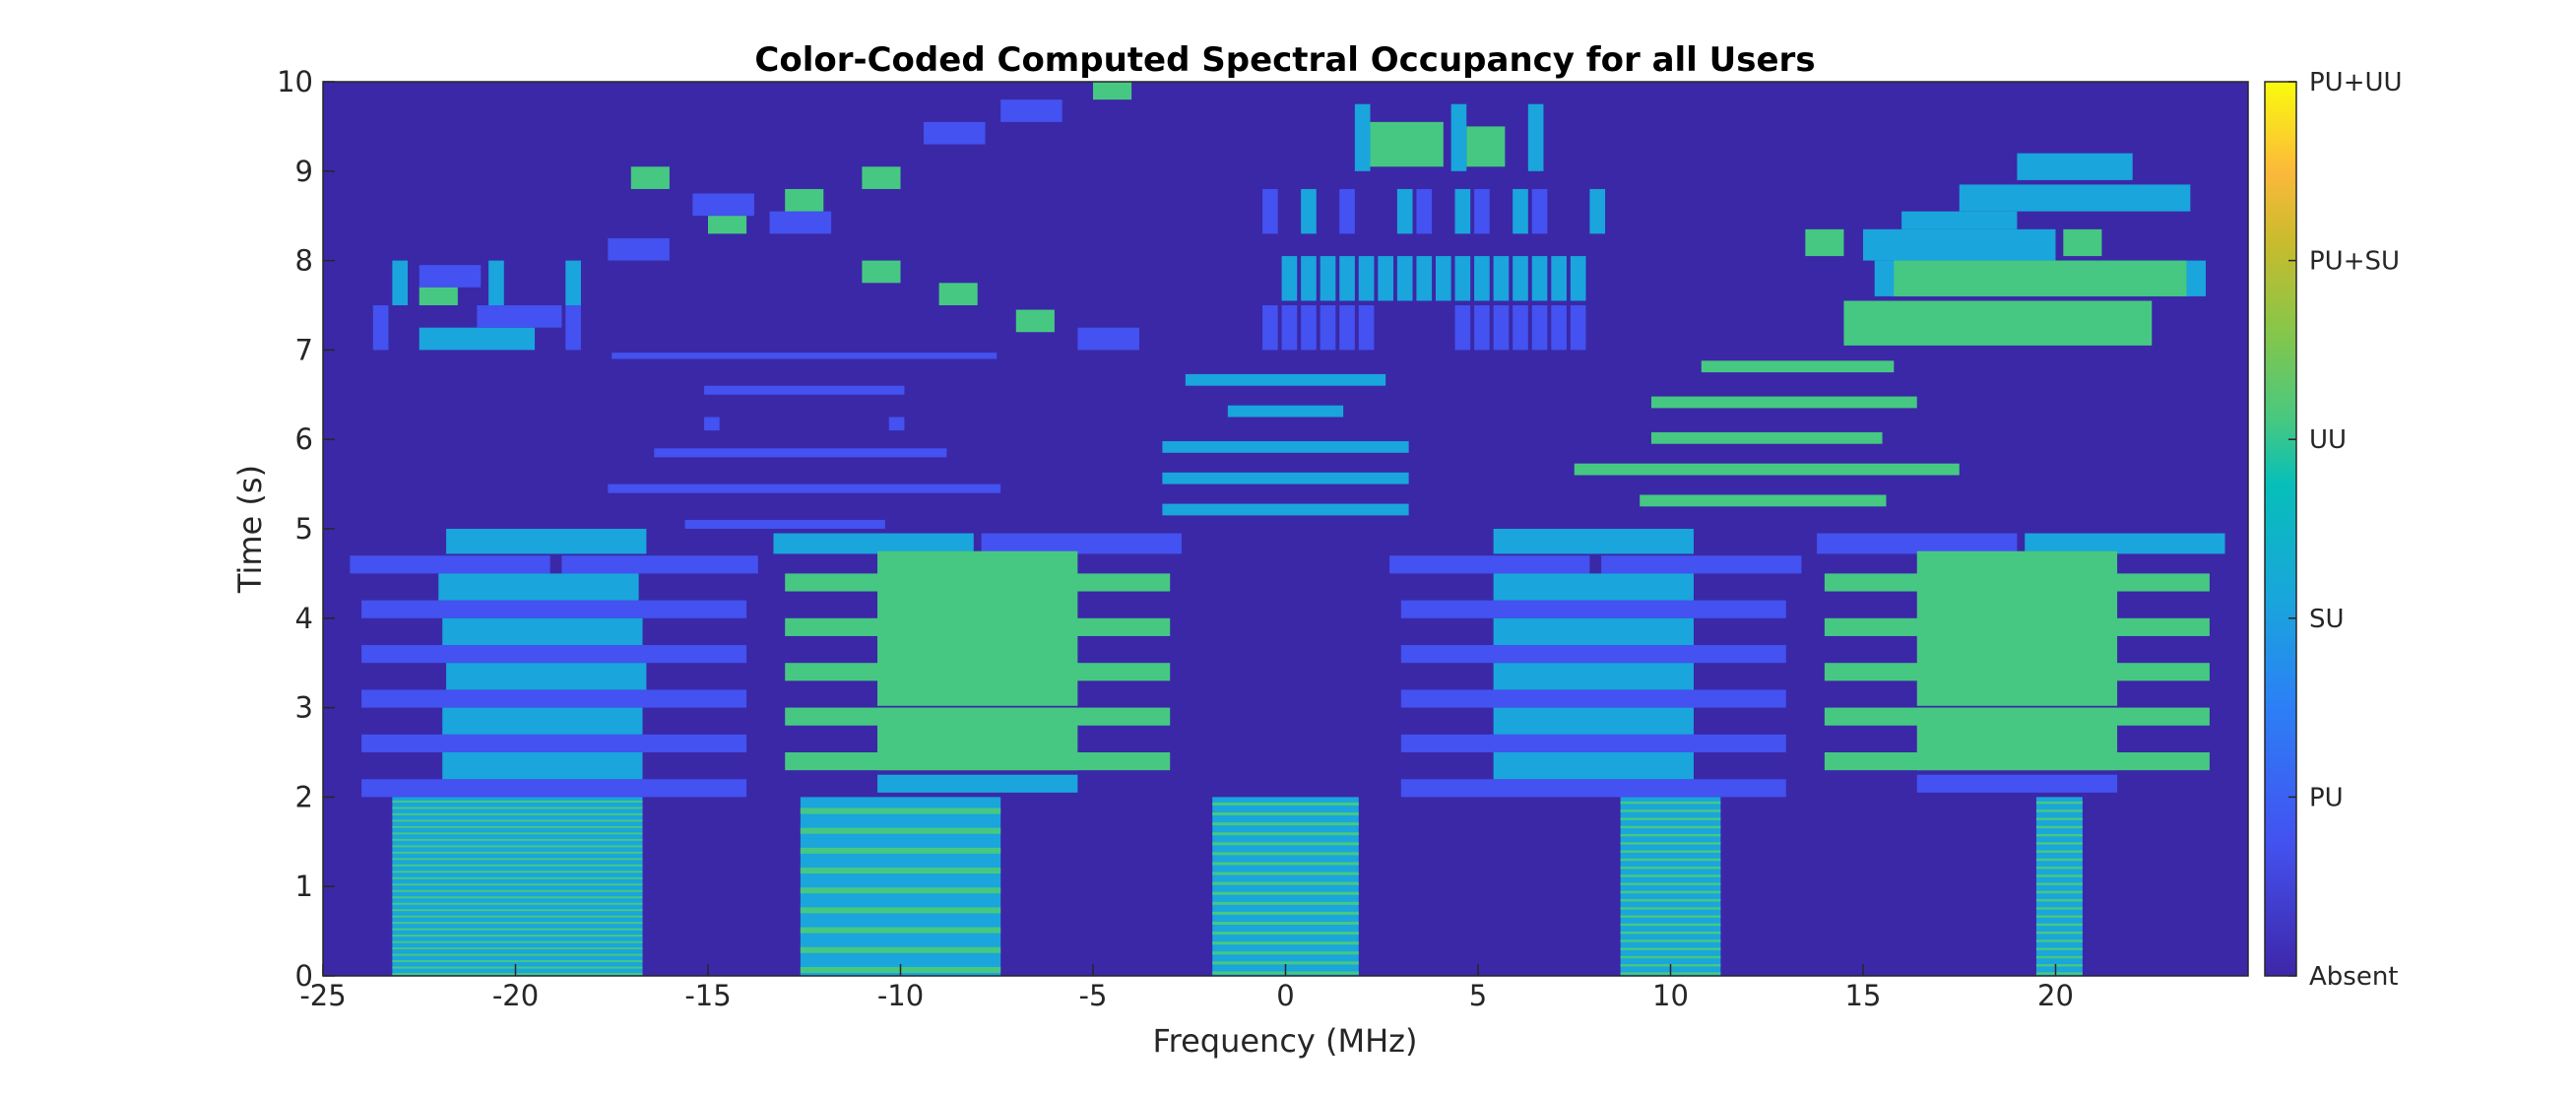 Image resolution: width=2576 pixels, height=1097 pixels. I want to click on x-axis-label: Frequency (MHz), so click(1285, 1041).